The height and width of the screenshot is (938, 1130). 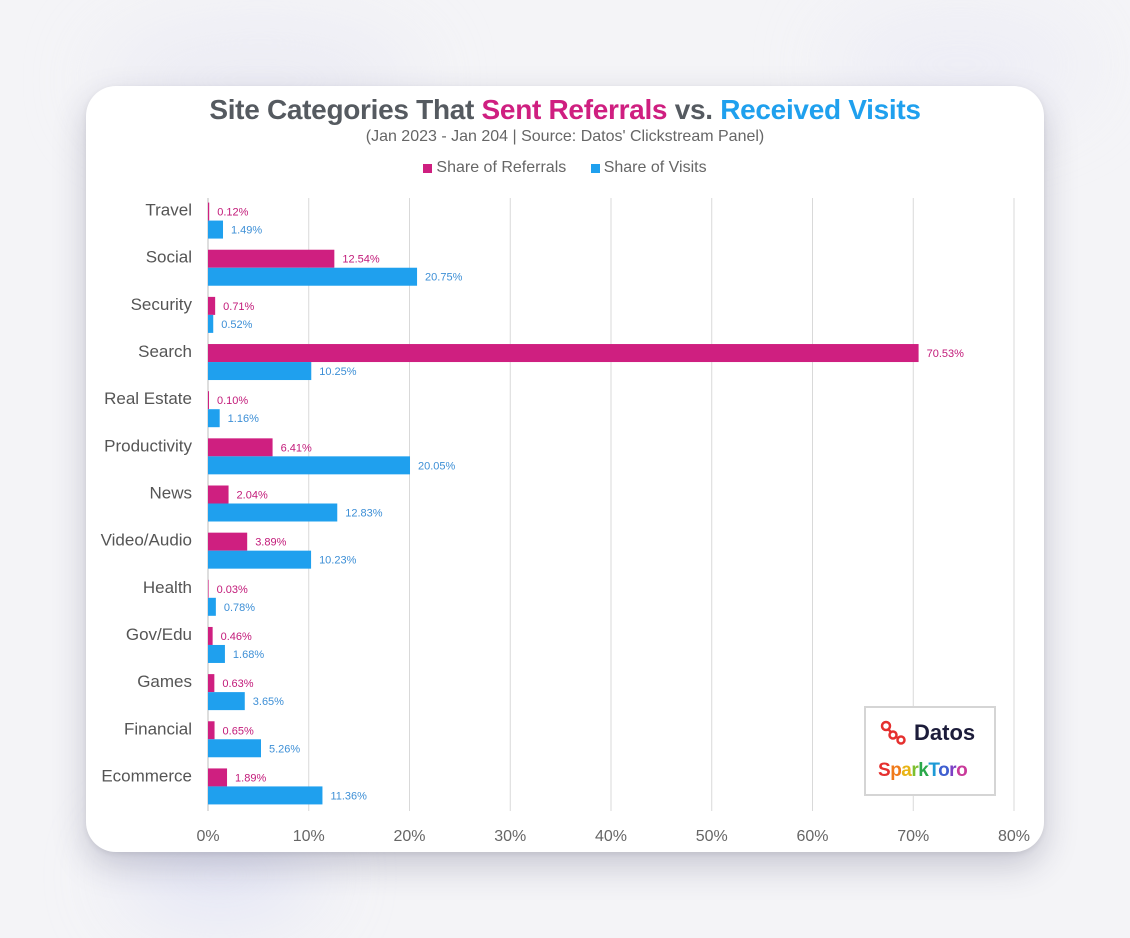 What do you see at coordinates (338, 561) in the screenshot?
I see `data-label-visits: 10.23%` at bounding box center [338, 561].